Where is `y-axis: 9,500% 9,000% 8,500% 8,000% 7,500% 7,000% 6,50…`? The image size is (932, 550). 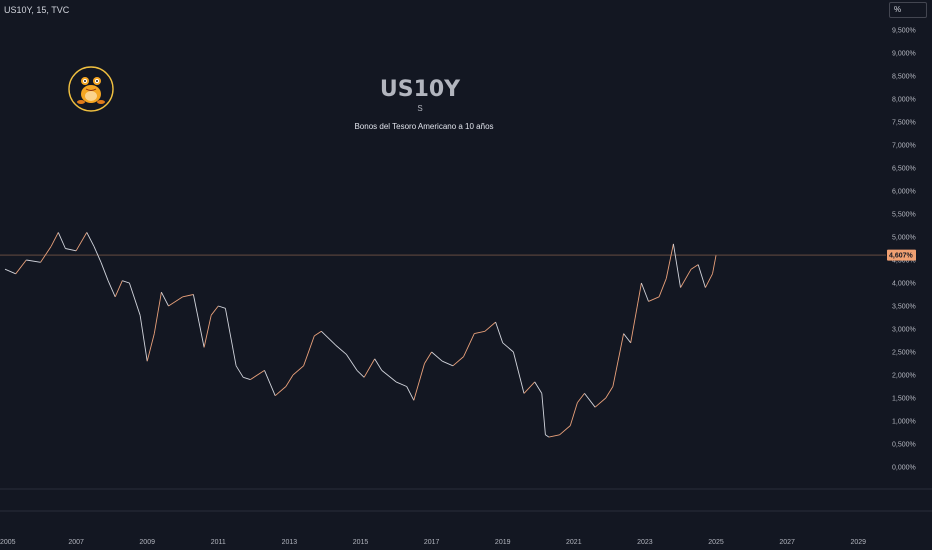 y-axis: 9,500% 9,000% 8,500% 8,000% 7,500% 7,000% 6,50… is located at coordinates (904, 250).